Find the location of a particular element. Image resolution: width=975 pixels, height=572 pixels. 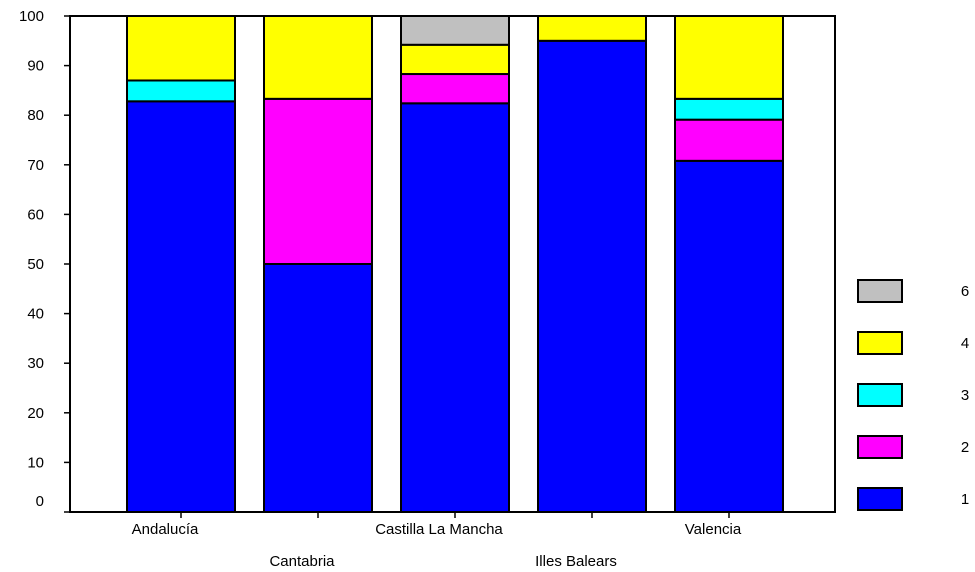

legend-label-2: 2 is located at coordinates (965, 447).